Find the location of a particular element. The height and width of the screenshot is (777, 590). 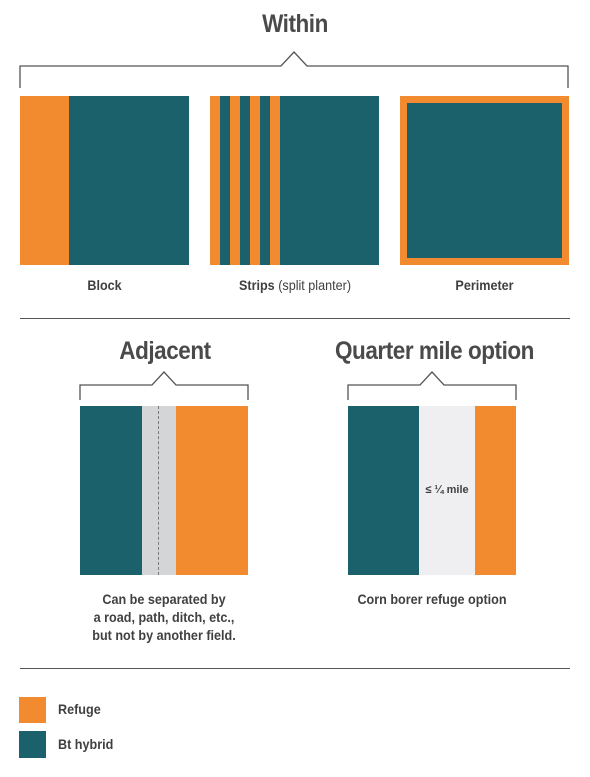

adjacent-note-line-2: a road, path, ditch, etc., is located at coordinates (164, 617).